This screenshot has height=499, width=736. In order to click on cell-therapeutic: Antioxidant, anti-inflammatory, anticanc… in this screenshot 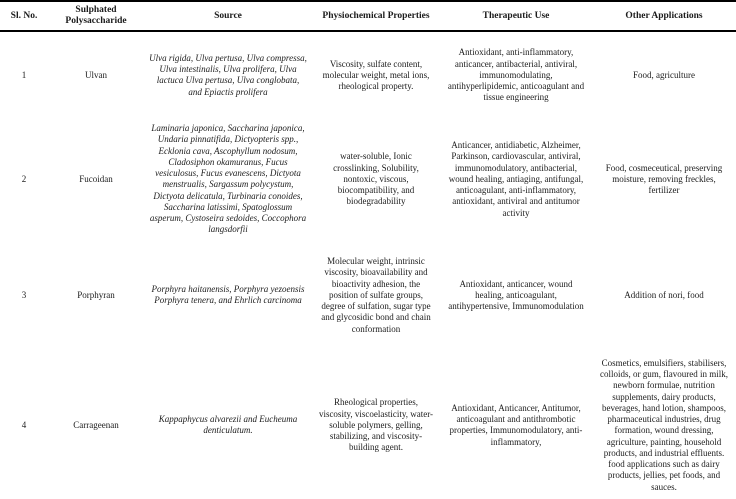, I will do `click(516, 75)`.